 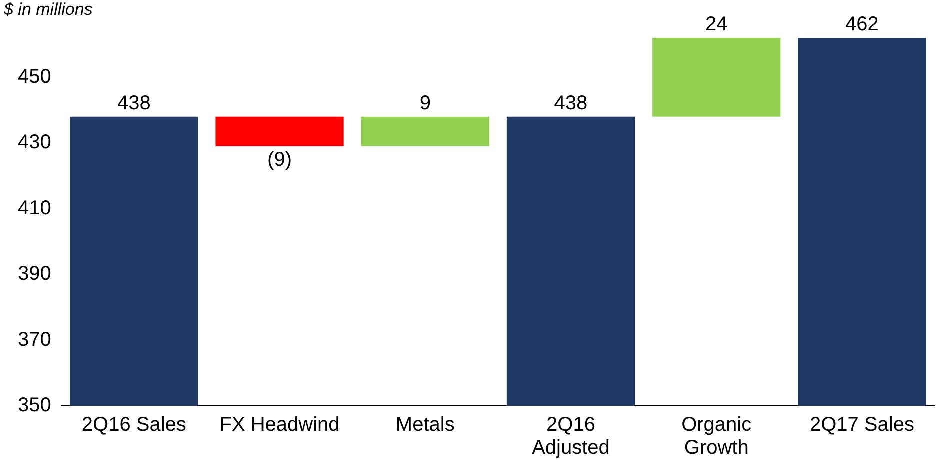 I want to click on y-axis-title: $ in millions, so click(x=48, y=10).